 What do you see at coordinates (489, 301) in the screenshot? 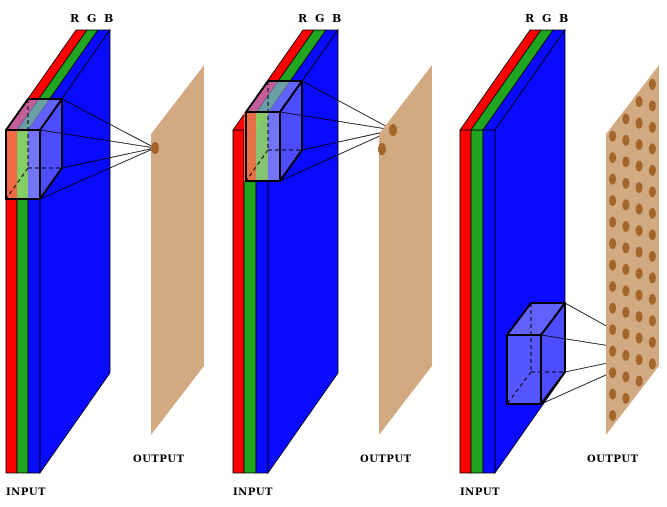
I see `blue-channel-front` at bounding box center [489, 301].